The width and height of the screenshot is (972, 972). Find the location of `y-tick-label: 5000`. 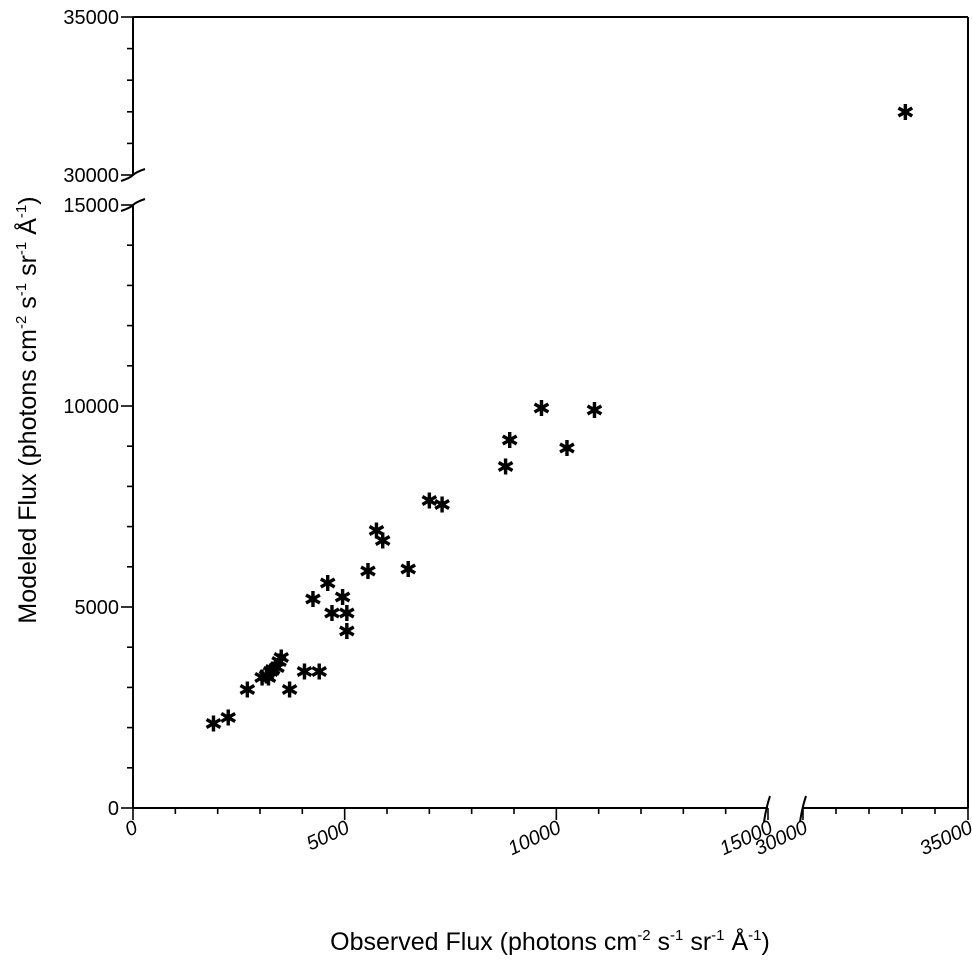

y-tick-label: 5000 is located at coordinates (97, 608).